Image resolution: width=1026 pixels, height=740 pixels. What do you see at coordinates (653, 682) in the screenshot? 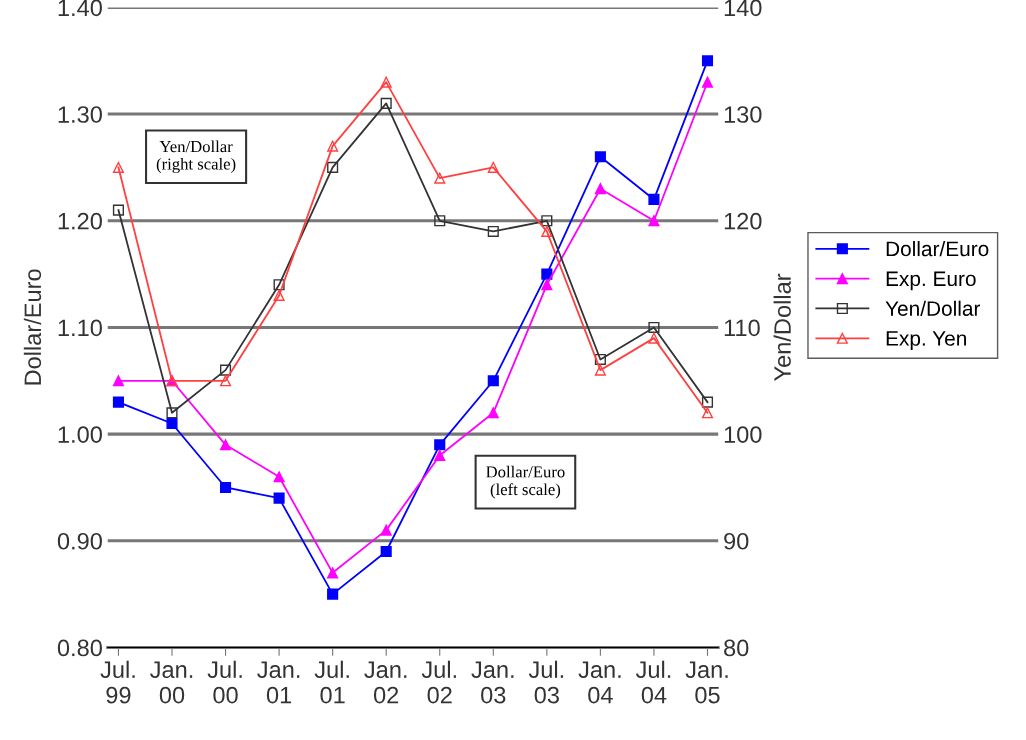
I see `x-tick-label: Jul. 04` at bounding box center [653, 682].